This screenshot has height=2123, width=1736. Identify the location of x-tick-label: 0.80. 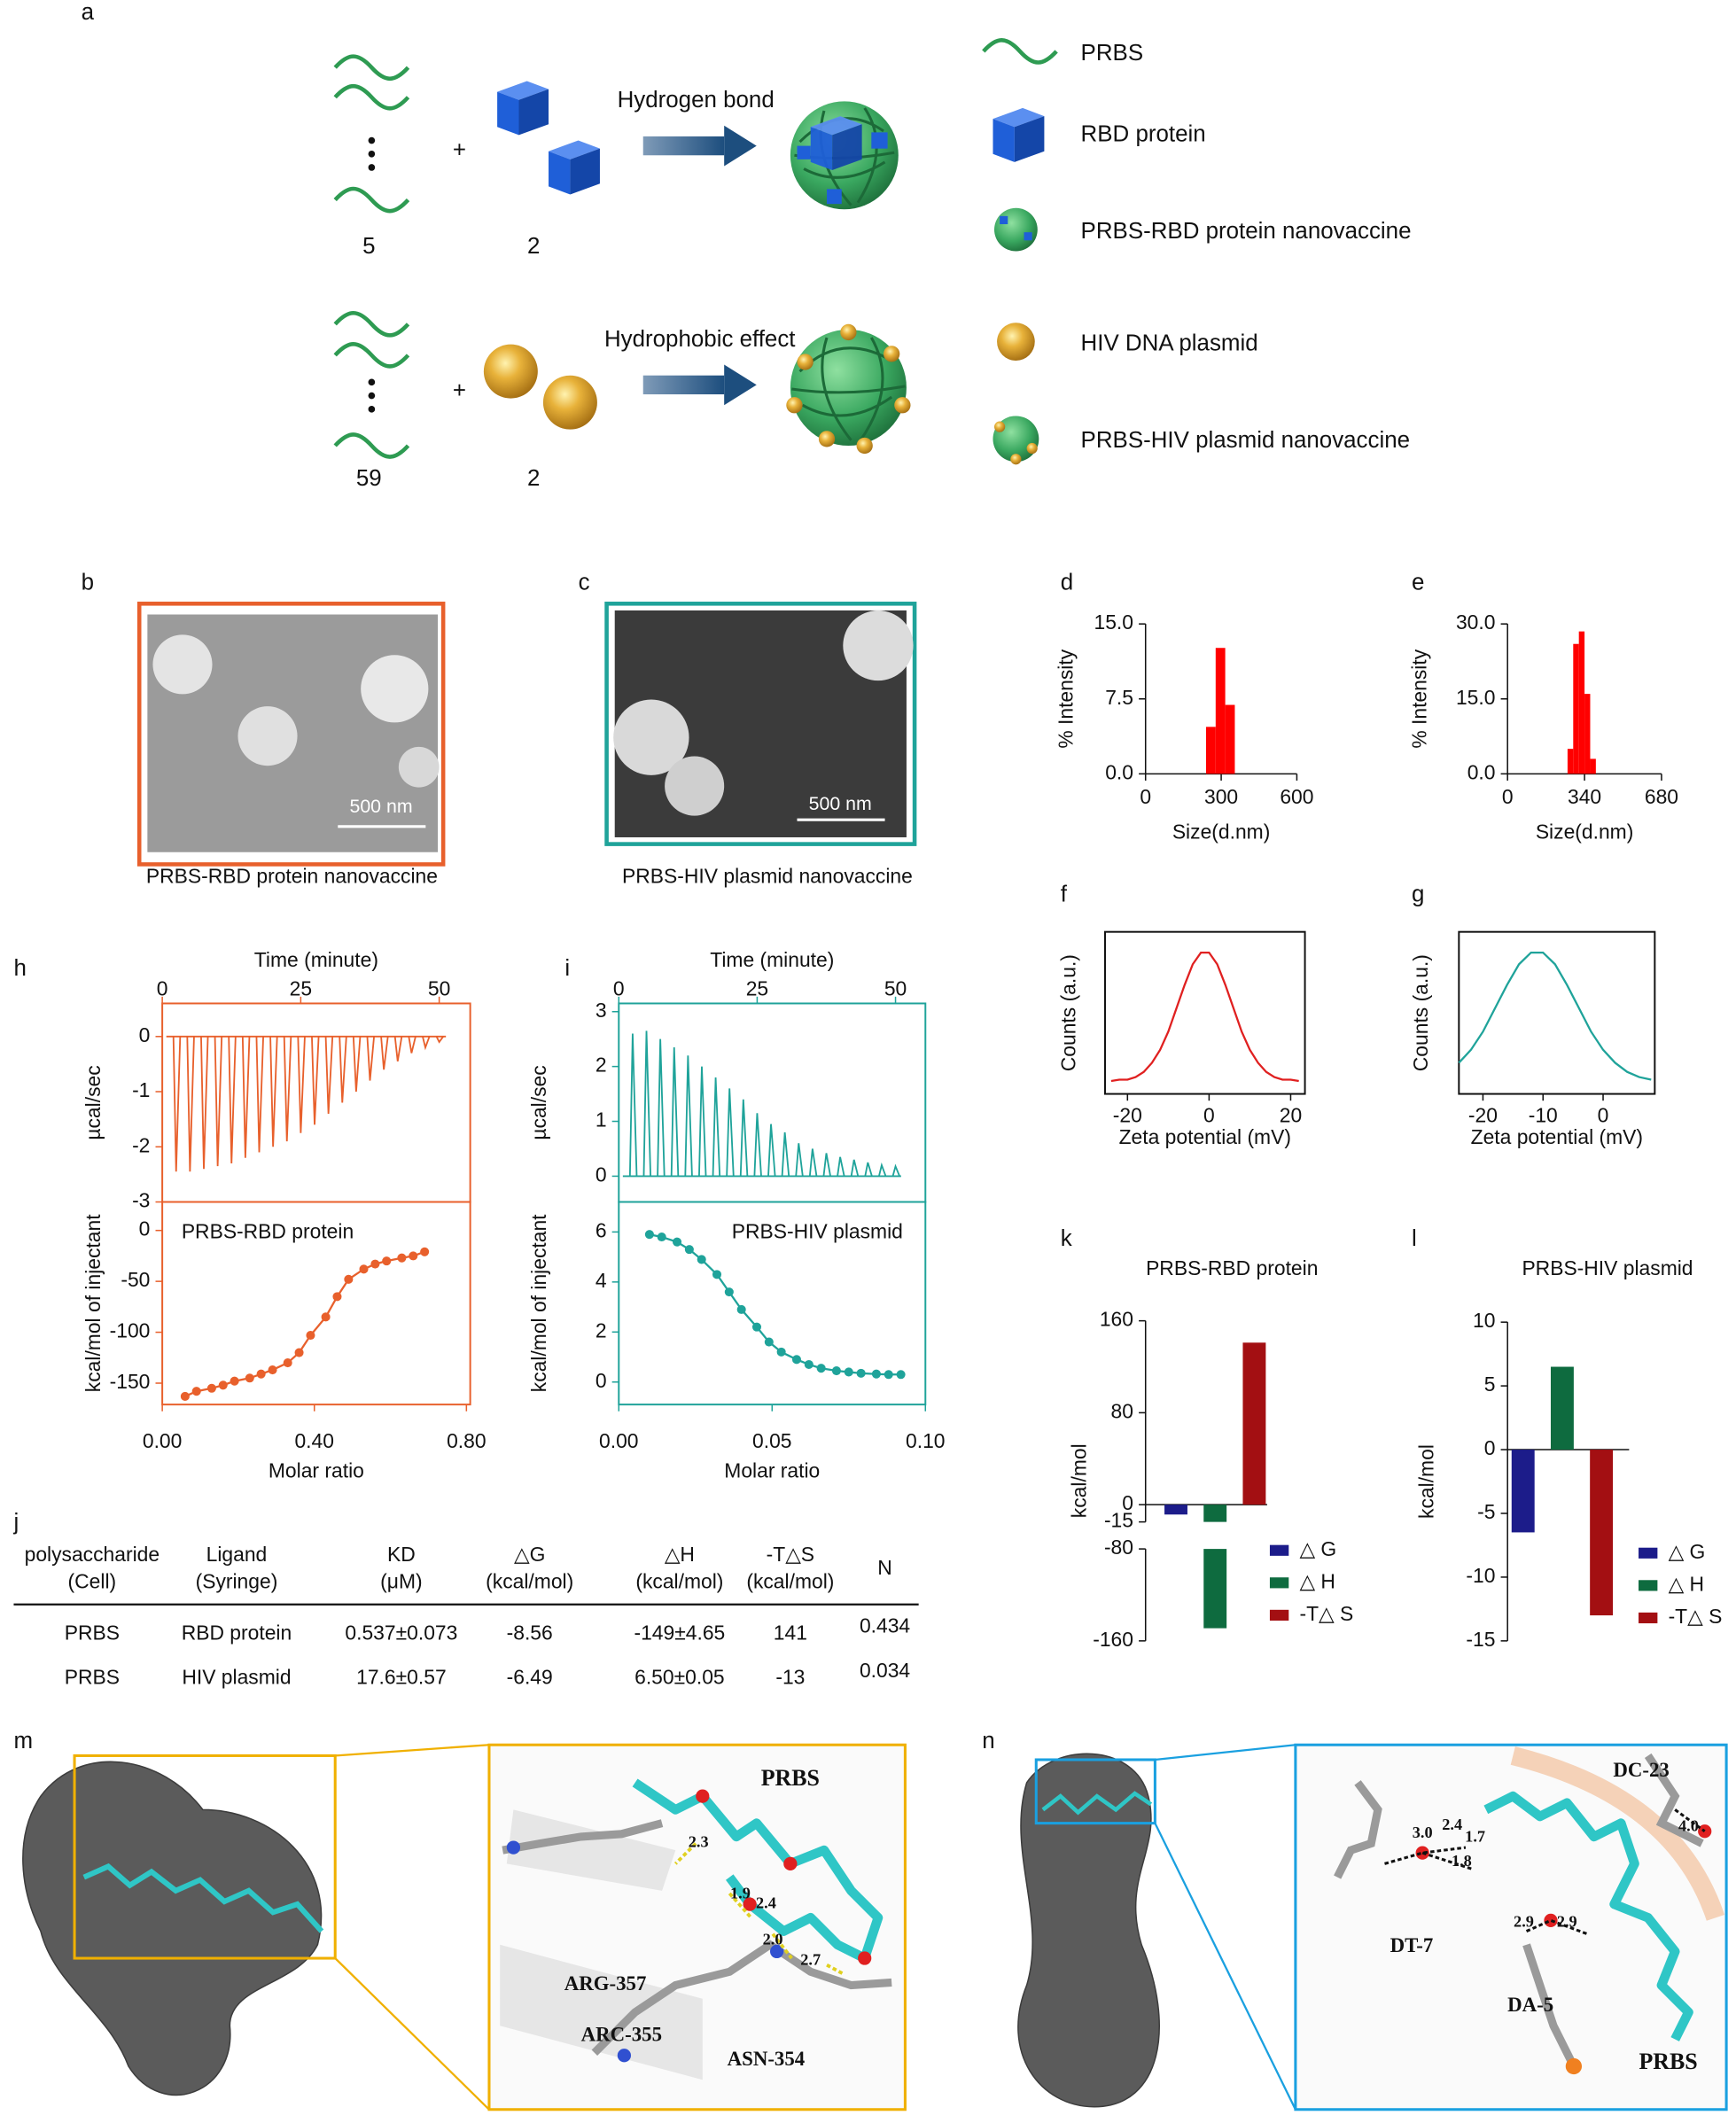
(467, 1441).